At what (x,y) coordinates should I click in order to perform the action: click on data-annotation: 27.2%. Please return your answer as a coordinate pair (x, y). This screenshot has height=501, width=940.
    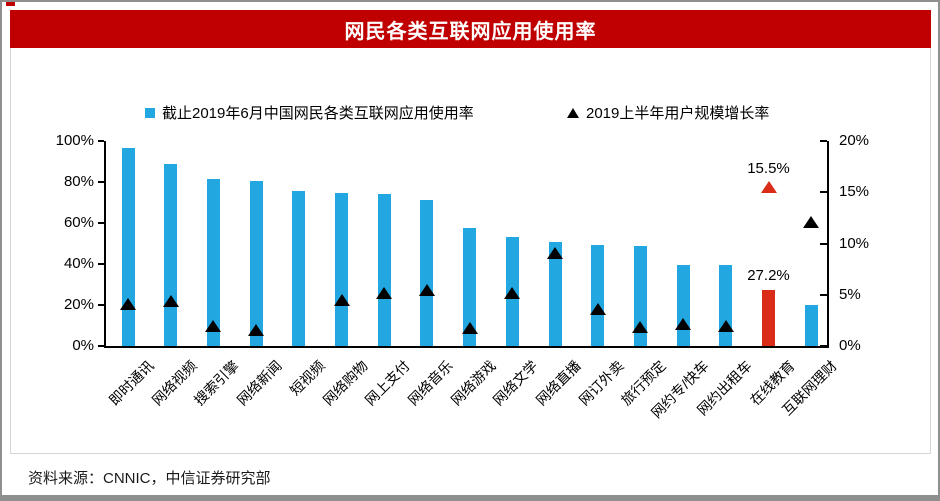
    Looking at the image, I should click on (768, 276).